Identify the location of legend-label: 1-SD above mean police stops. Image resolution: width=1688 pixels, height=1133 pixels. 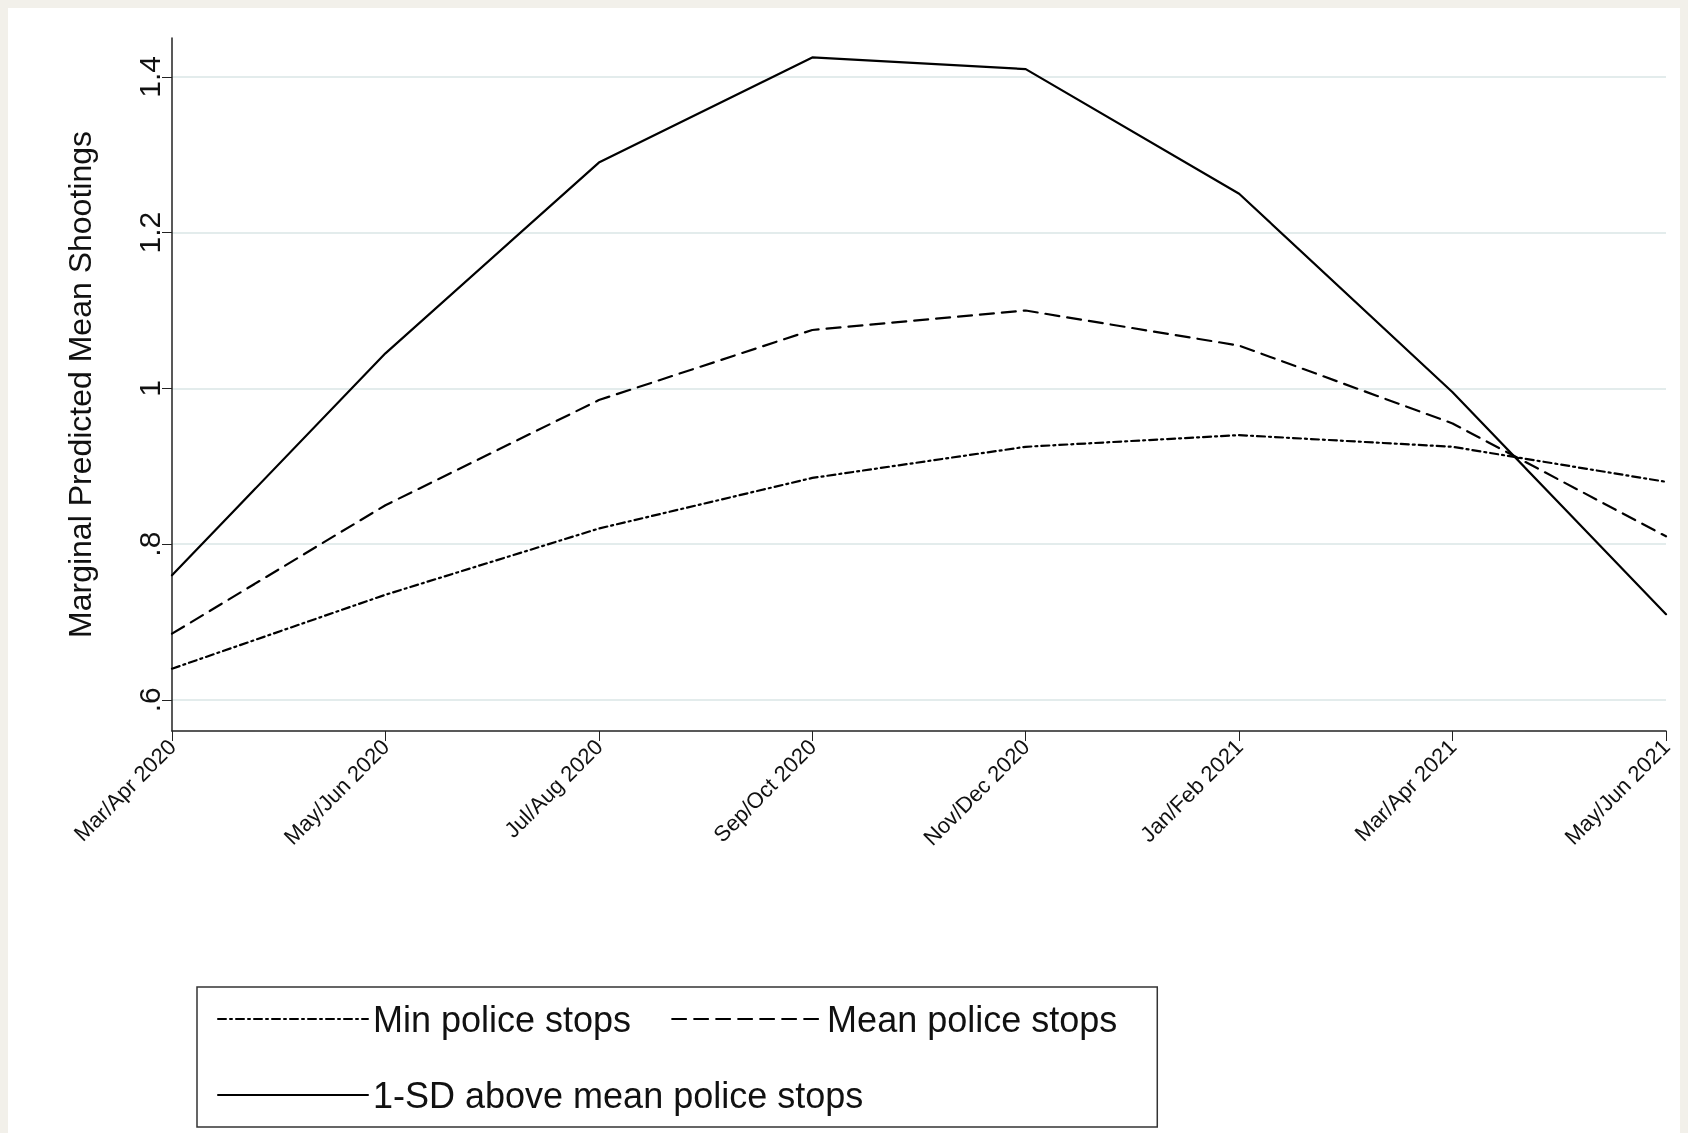
(618, 1095).